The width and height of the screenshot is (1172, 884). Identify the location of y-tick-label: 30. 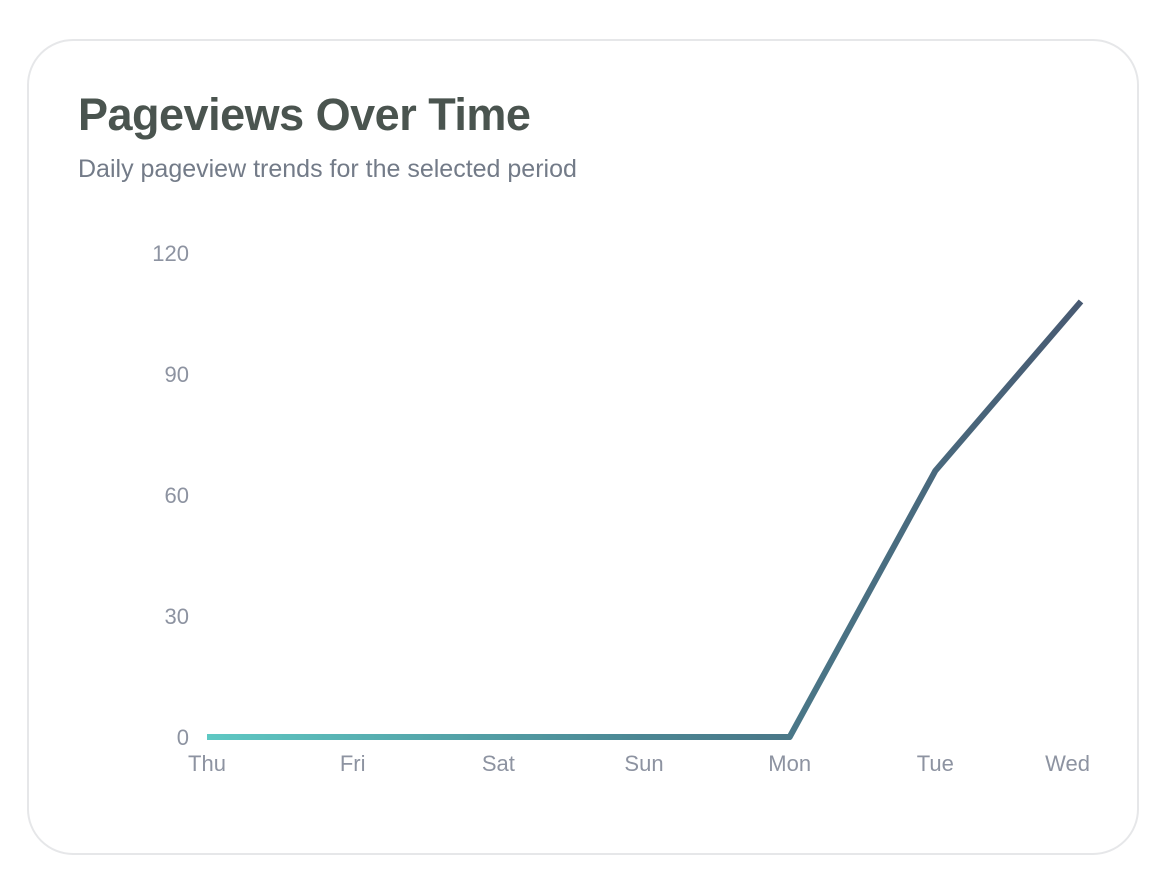
(177, 616).